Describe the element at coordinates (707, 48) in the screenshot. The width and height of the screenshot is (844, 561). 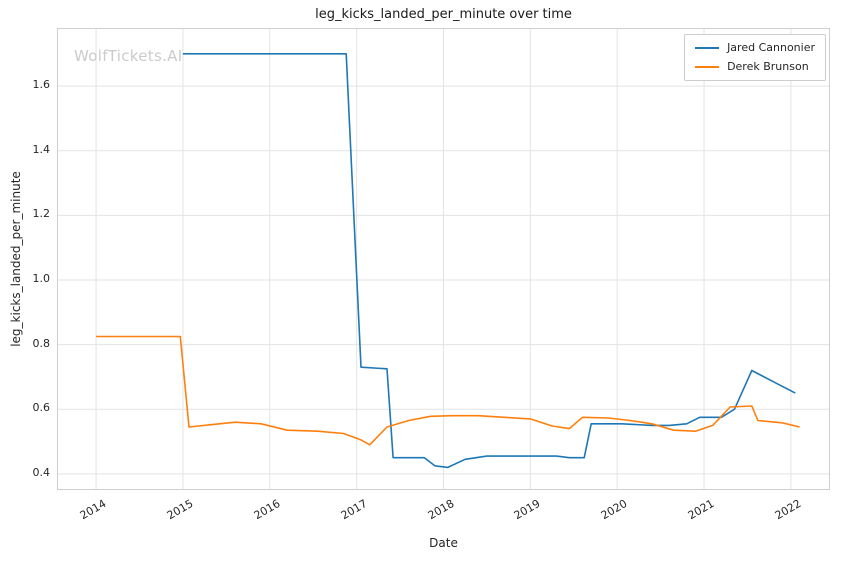
I see `legend-line-swatch-blue` at that location.